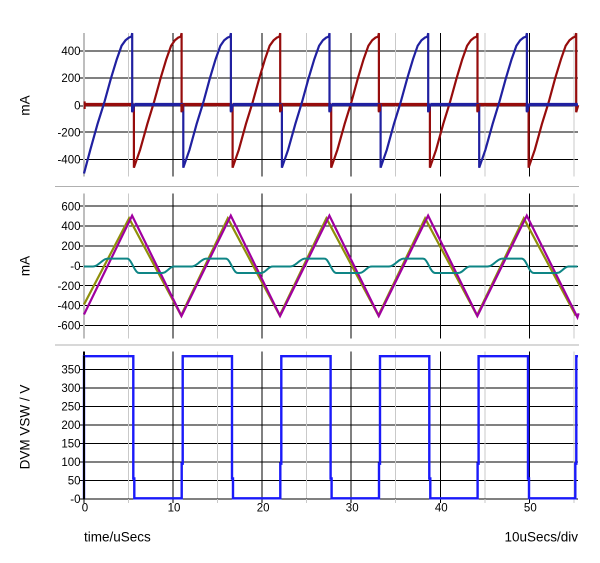 This screenshot has height=563, width=600. I want to click on svg-text: 150, so click(70, 444).